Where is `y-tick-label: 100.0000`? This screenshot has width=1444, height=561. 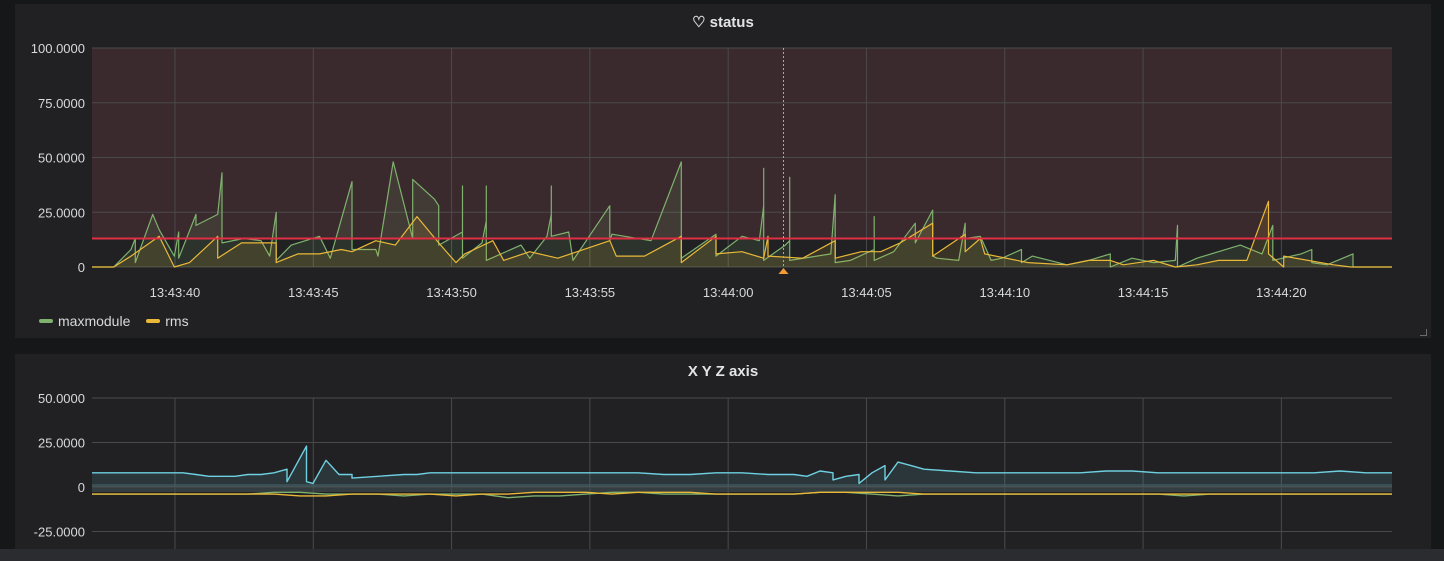 y-tick-label: 100.0000 is located at coordinates (58, 48).